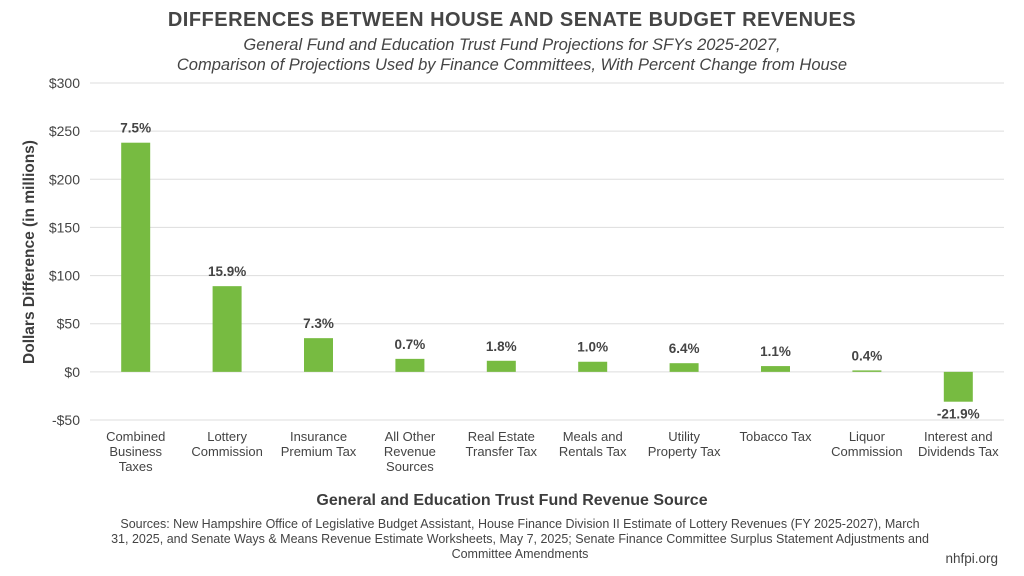 This screenshot has height=576, width=1024. Describe the element at coordinates (971, 558) in the screenshot. I see `site-credit: nhfpi.org` at that location.